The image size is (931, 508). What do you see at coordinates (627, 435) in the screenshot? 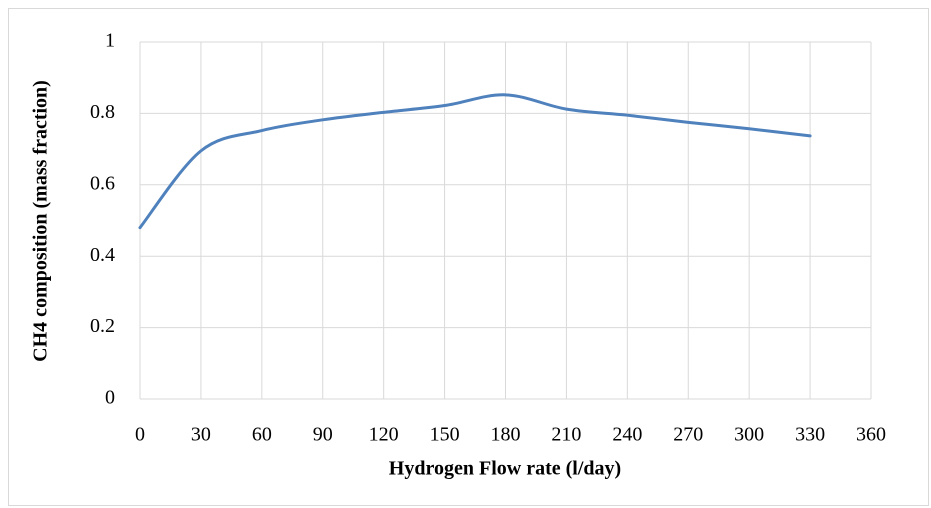
I see `x-tick-label: 240` at bounding box center [627, 435].